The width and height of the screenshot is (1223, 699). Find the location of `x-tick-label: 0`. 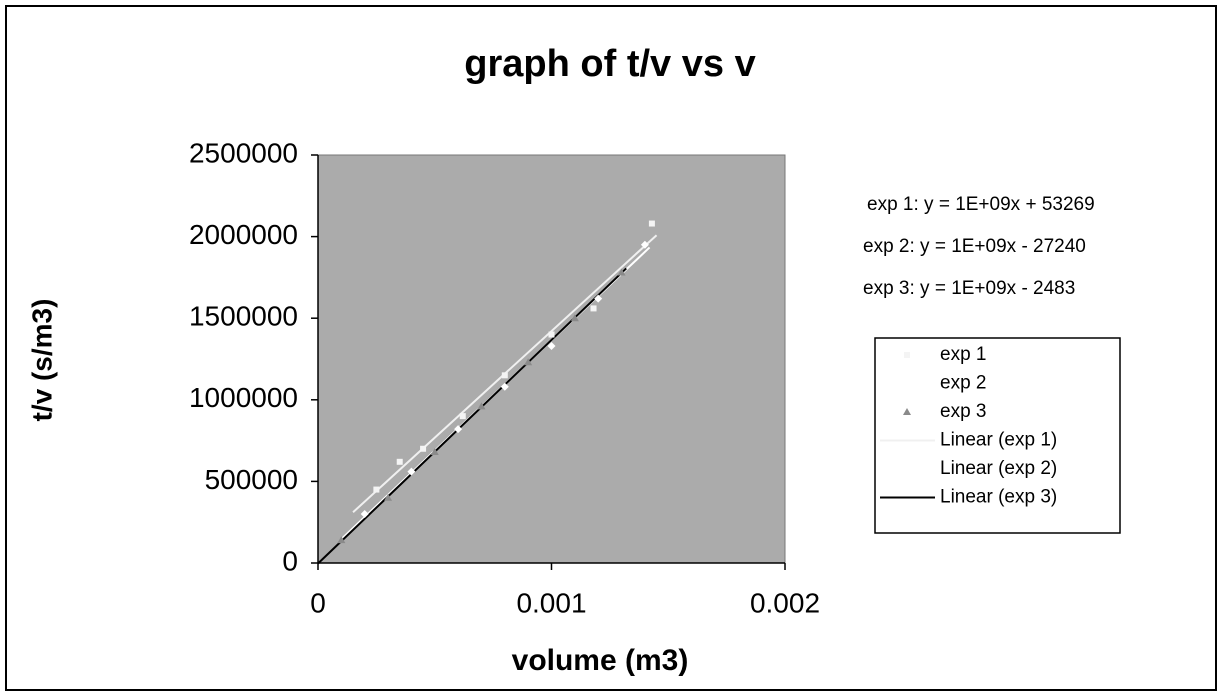

x-tick-label: 0 is located at coordinates (318, 602).